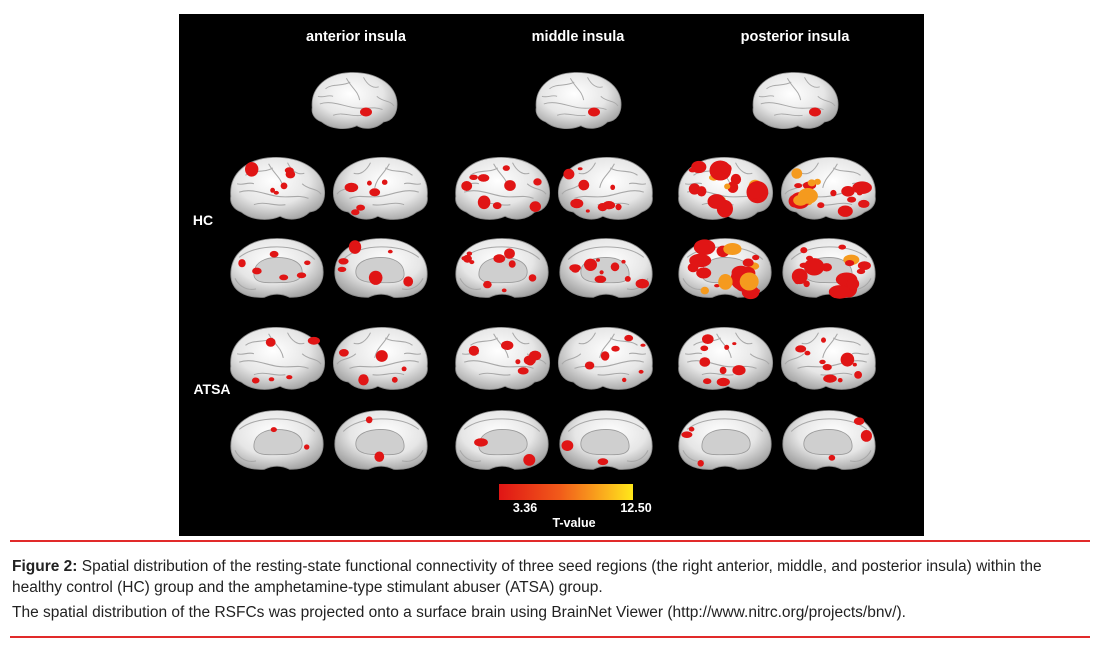  I want to click on column-label-posterior: posterior insula, so click(796, 37).